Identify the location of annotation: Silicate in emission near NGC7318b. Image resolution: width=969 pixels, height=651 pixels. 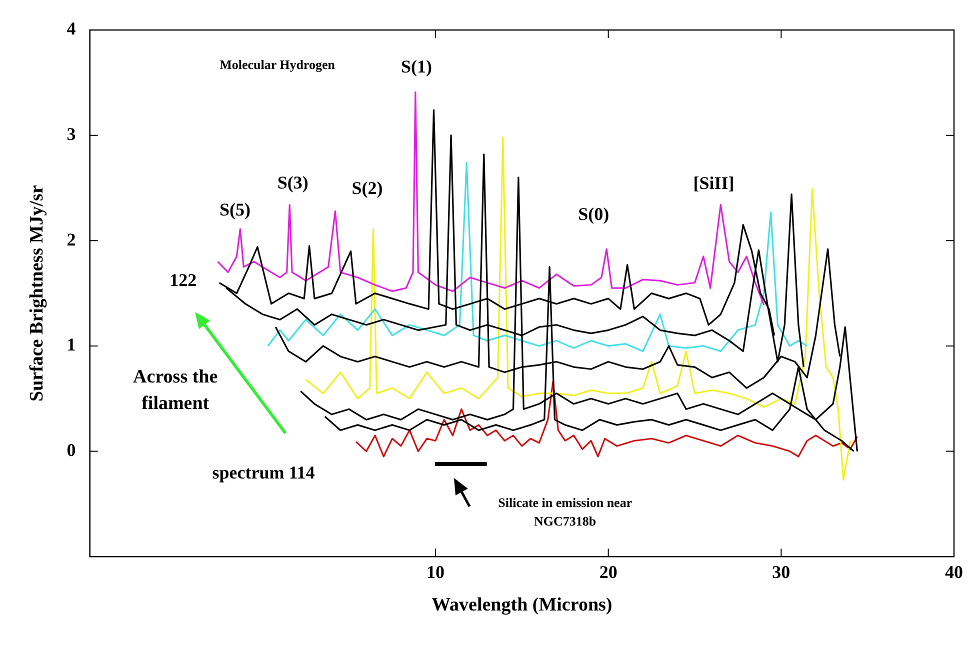
(565, 511).